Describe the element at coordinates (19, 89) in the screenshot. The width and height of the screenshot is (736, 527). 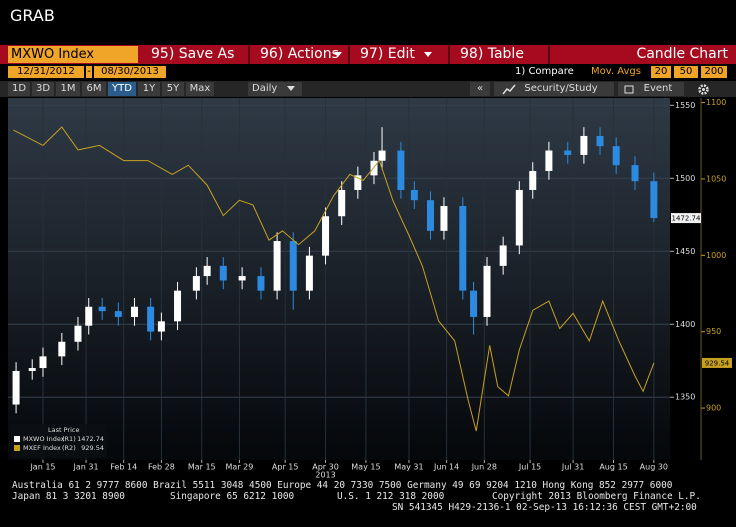
I see `period-button: 1D` at that location.